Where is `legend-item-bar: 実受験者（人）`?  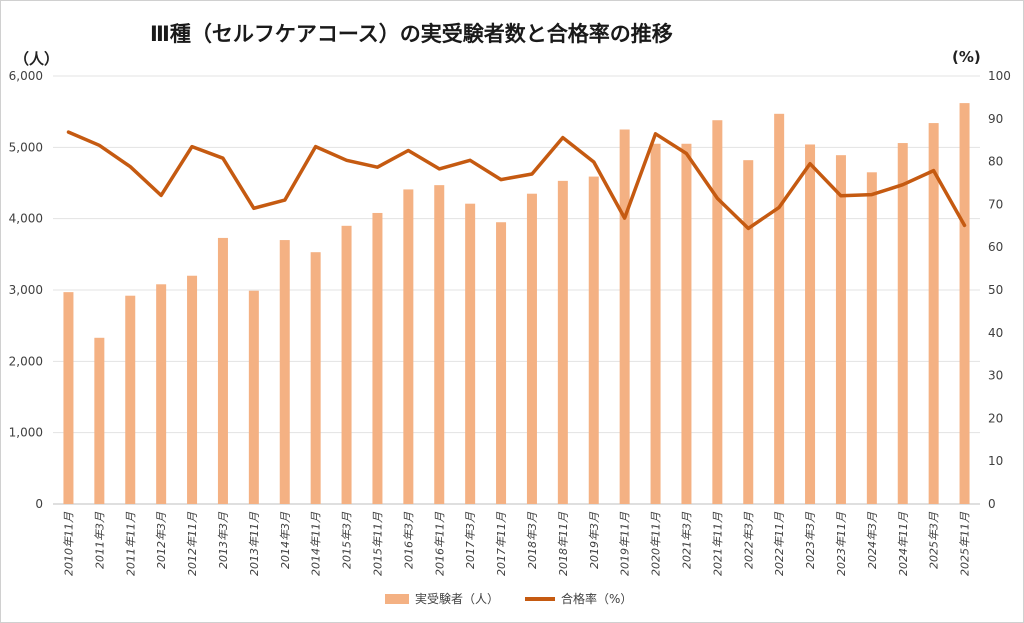
legend-item-bar: 実受験者（人） is located at coordinates (442, 598).